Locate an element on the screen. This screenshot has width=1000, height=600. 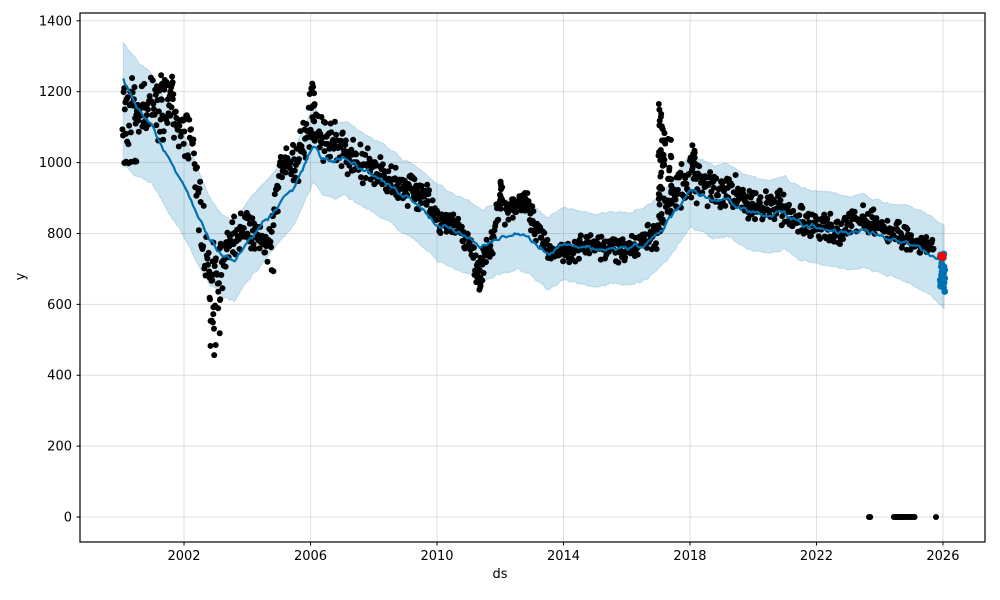
y-axis-label: y is located at coordinates (21, 276).